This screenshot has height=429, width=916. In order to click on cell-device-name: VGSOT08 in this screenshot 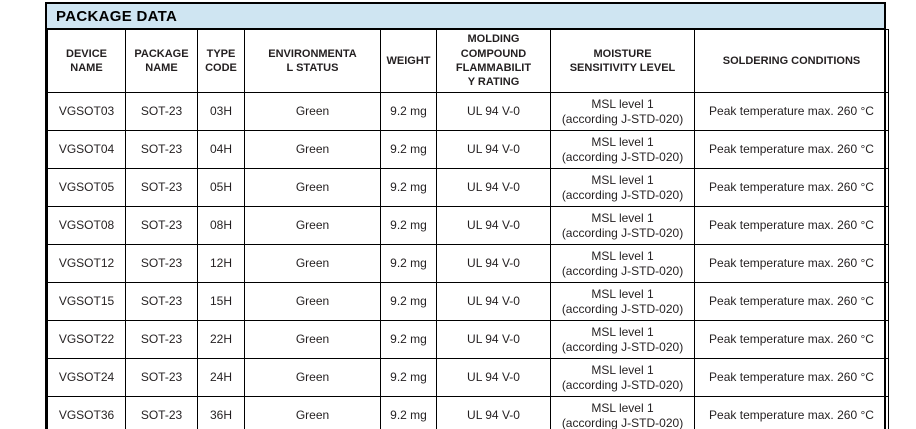, I will do `click(86, 225)`.